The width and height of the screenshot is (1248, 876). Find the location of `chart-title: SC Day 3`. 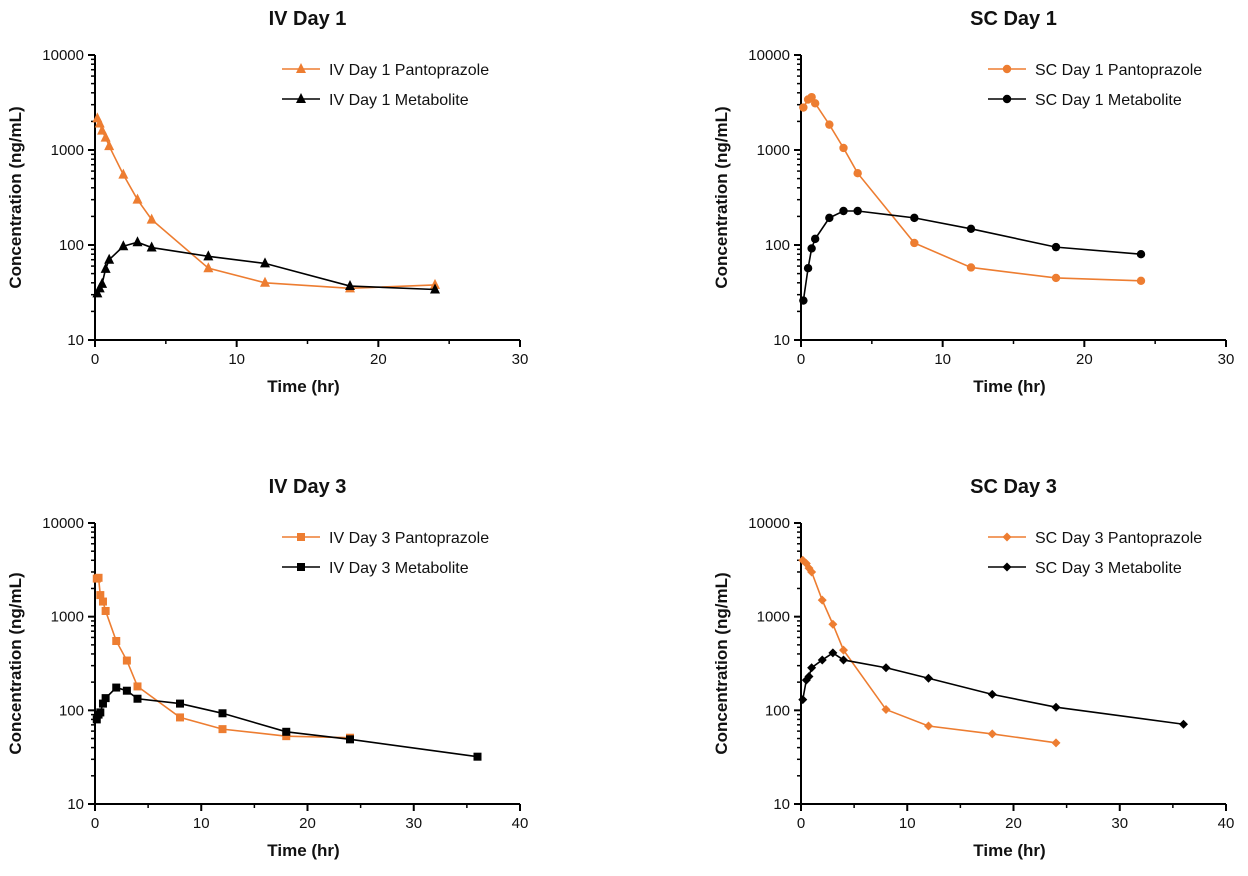

chart-title: SC Day 3 is located at coordinates (1013, 487).